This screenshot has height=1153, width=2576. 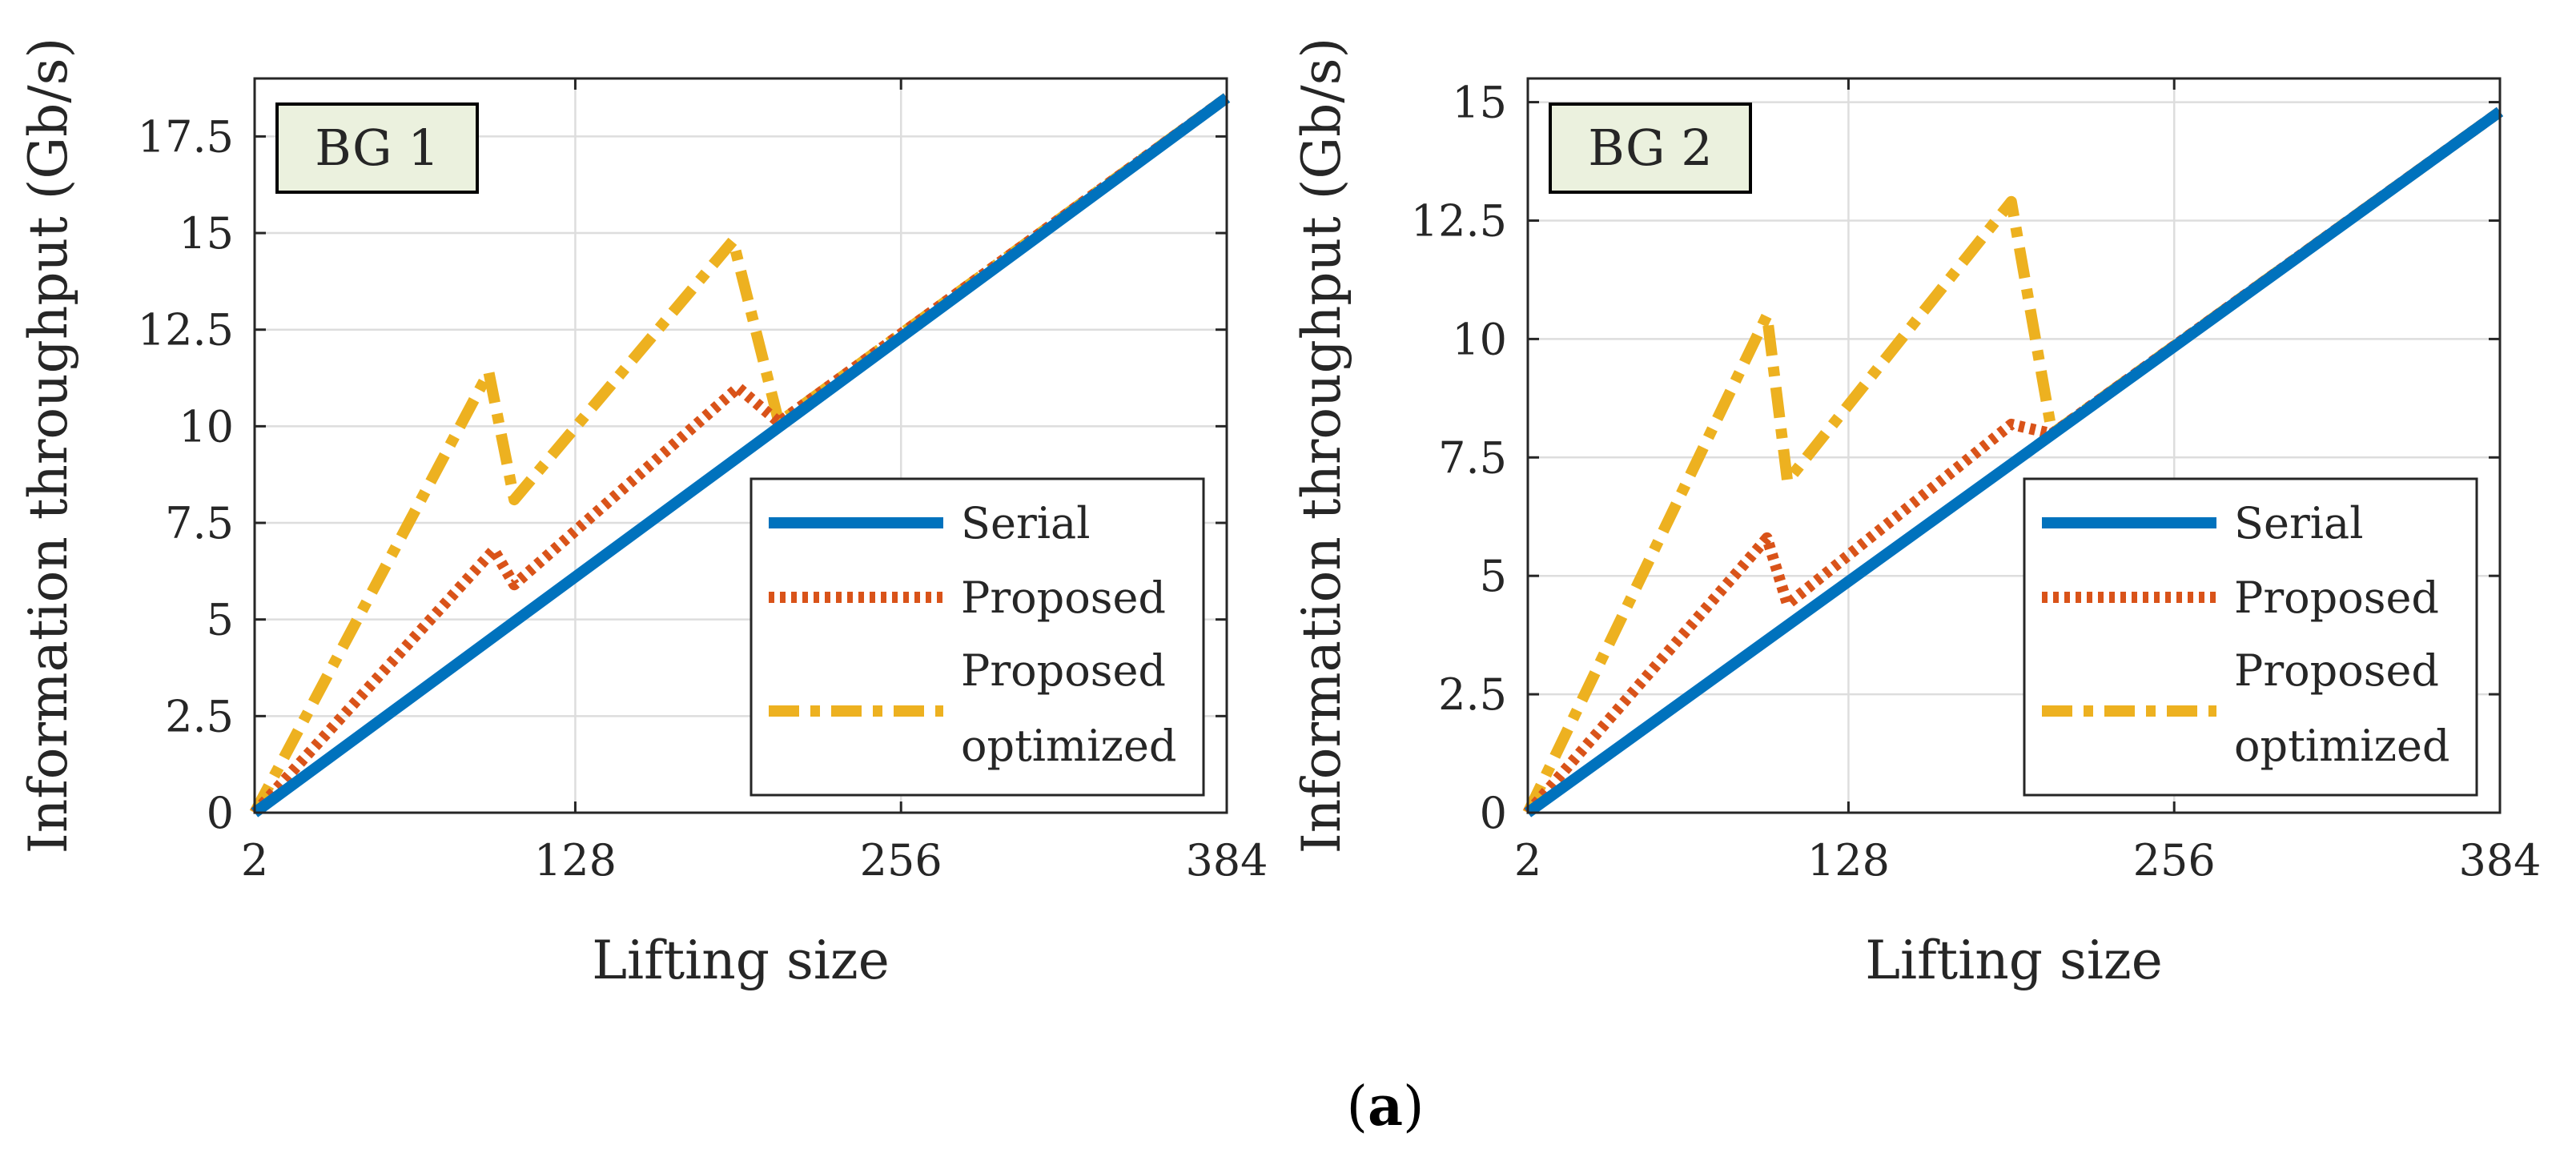 What do you see at coordinates (1385, 1107) in the screenshot?
I see `figure-caption: (a)` at bounding box center [1385, 1107].